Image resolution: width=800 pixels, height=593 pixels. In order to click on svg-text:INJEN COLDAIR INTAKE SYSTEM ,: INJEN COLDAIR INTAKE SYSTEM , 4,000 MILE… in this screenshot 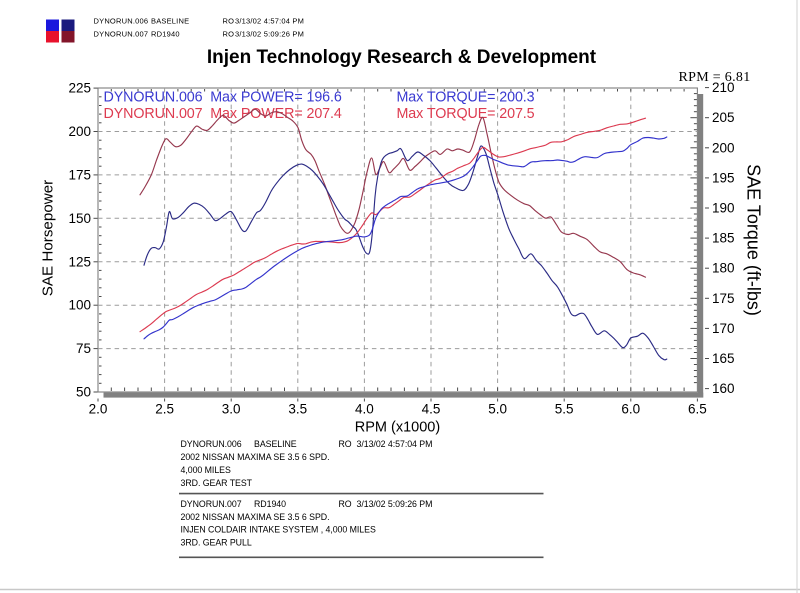, I will do `click(278, 530)`.